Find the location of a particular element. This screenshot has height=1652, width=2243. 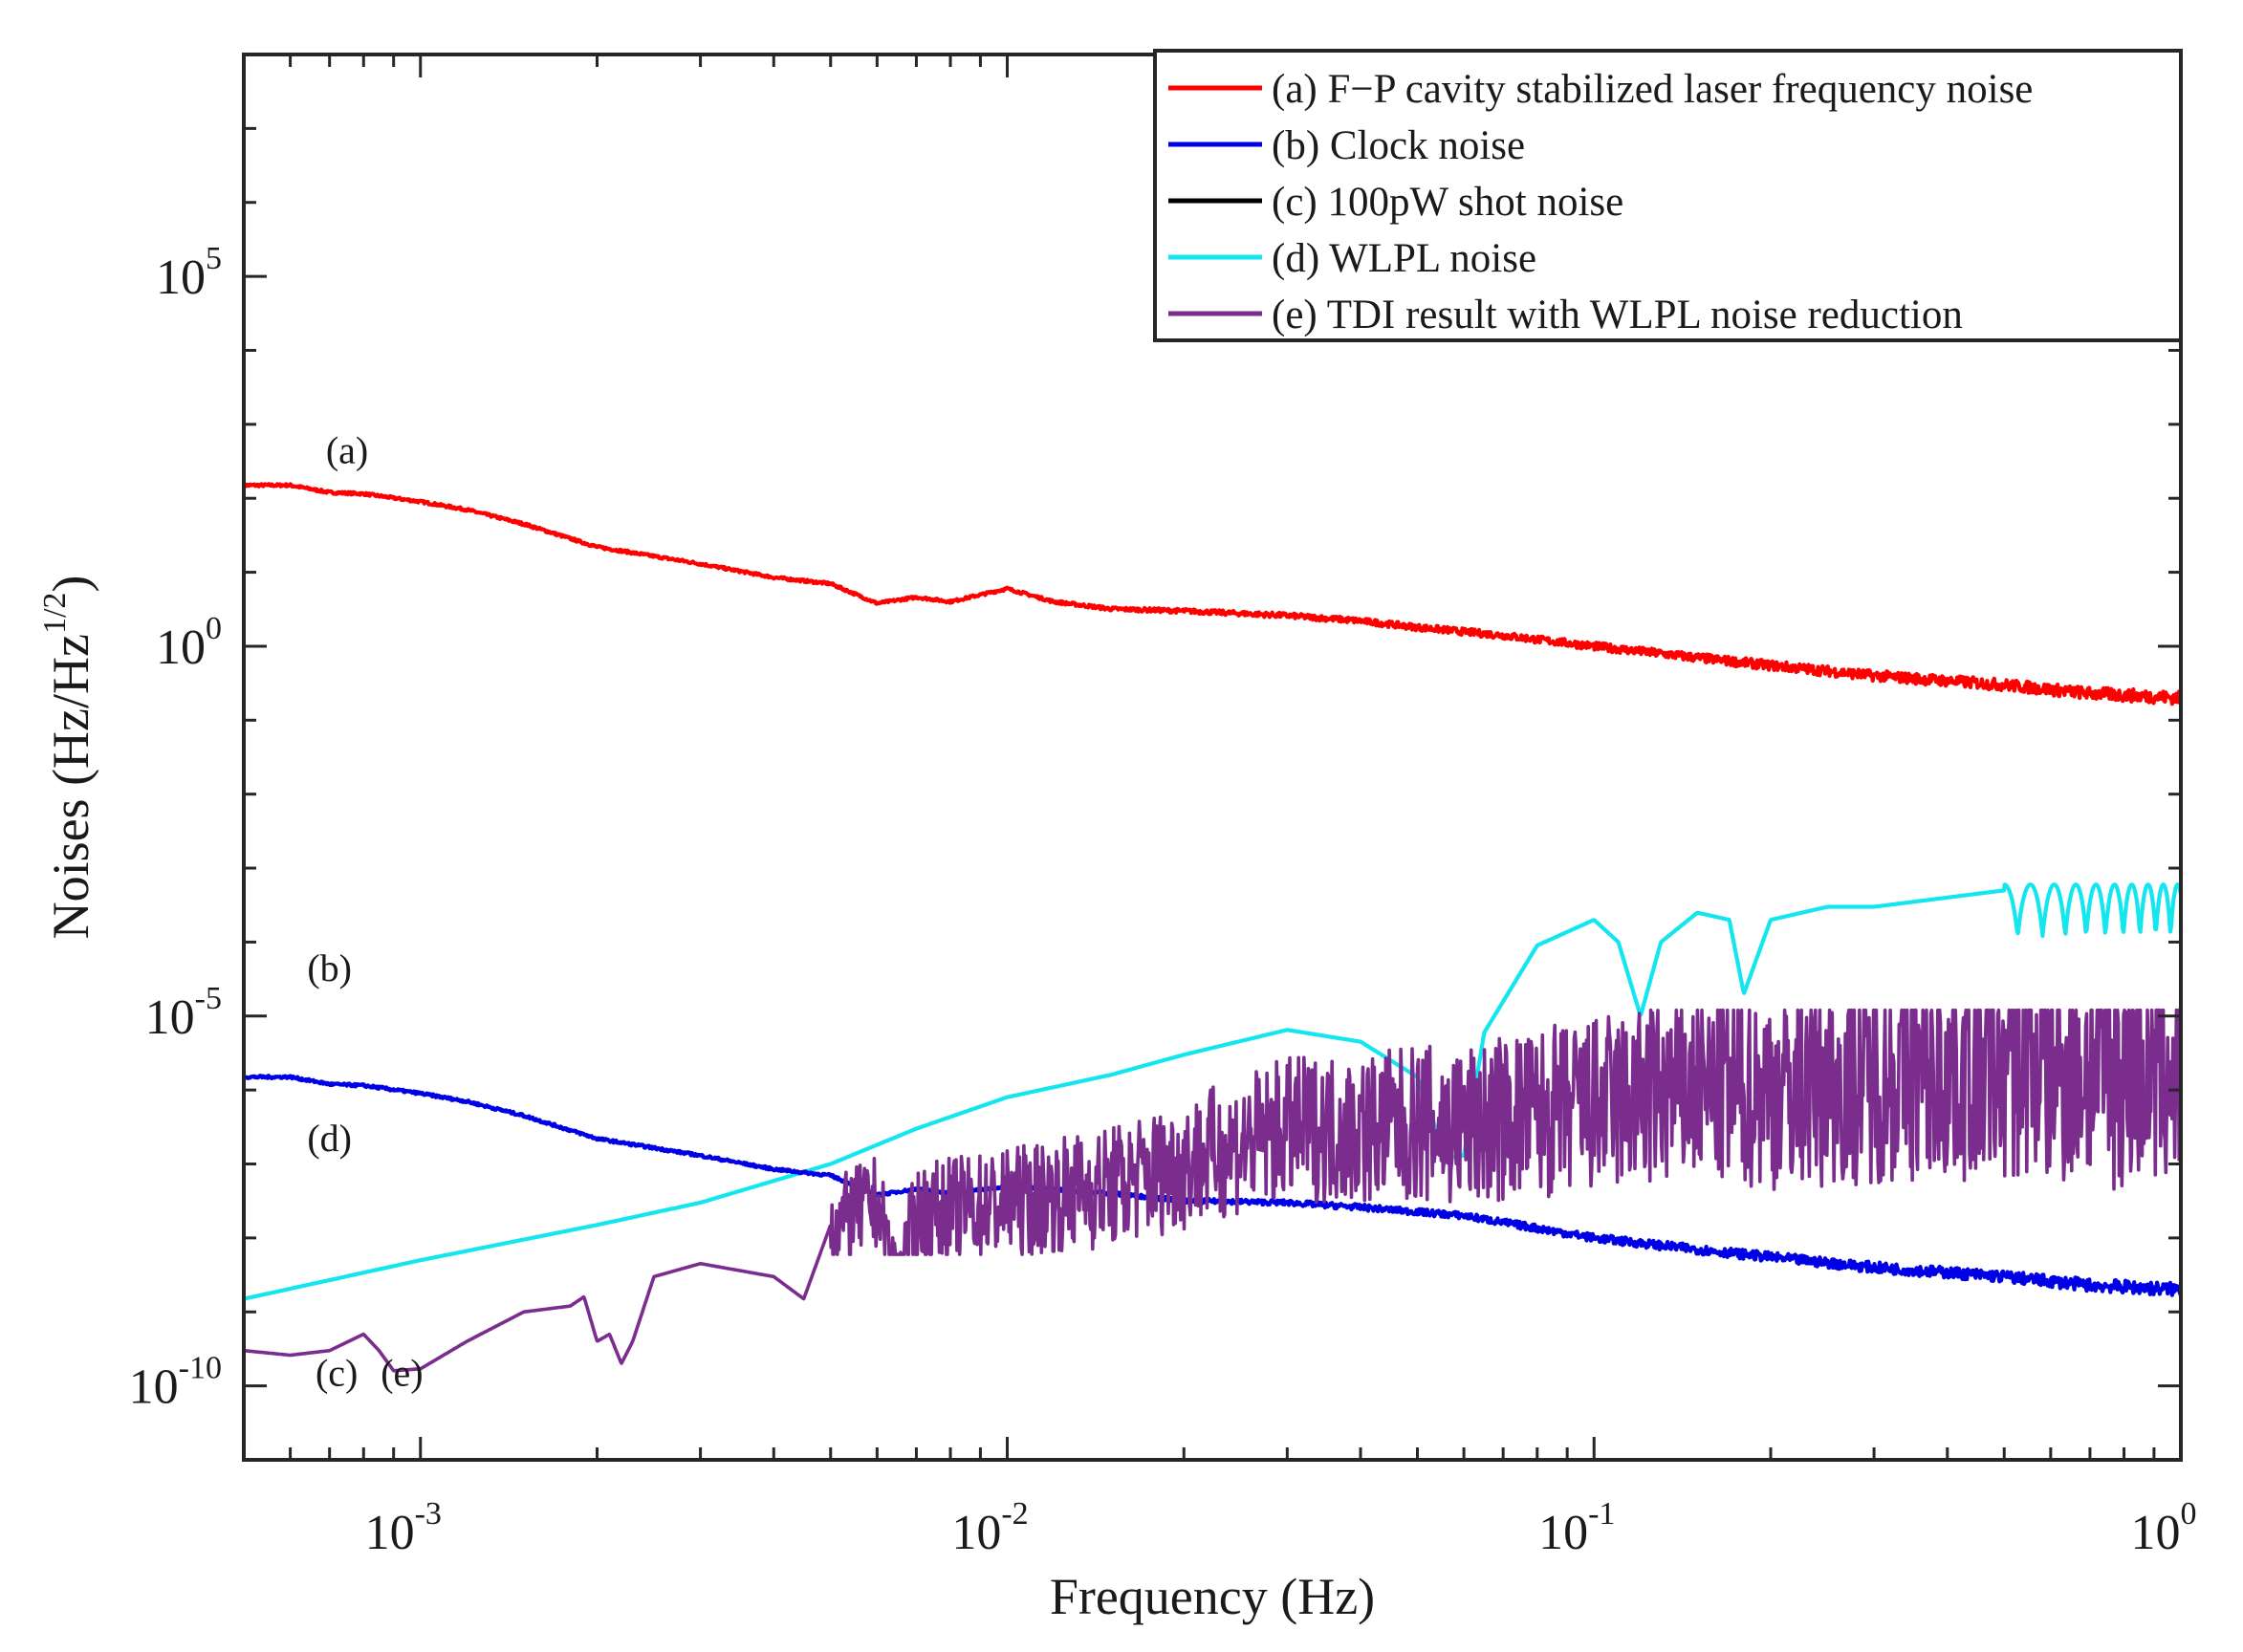

y-tick-label: 10⁰ is located at coordinates (189, 643).